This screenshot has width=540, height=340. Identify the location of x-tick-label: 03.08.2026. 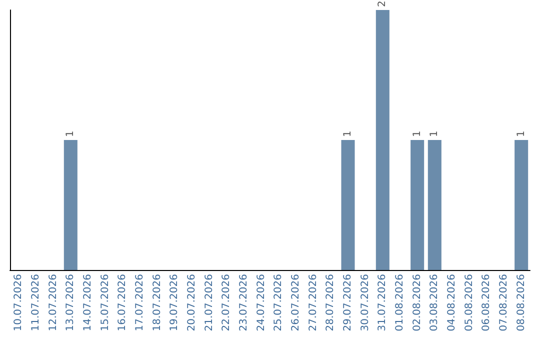
(434, 303).